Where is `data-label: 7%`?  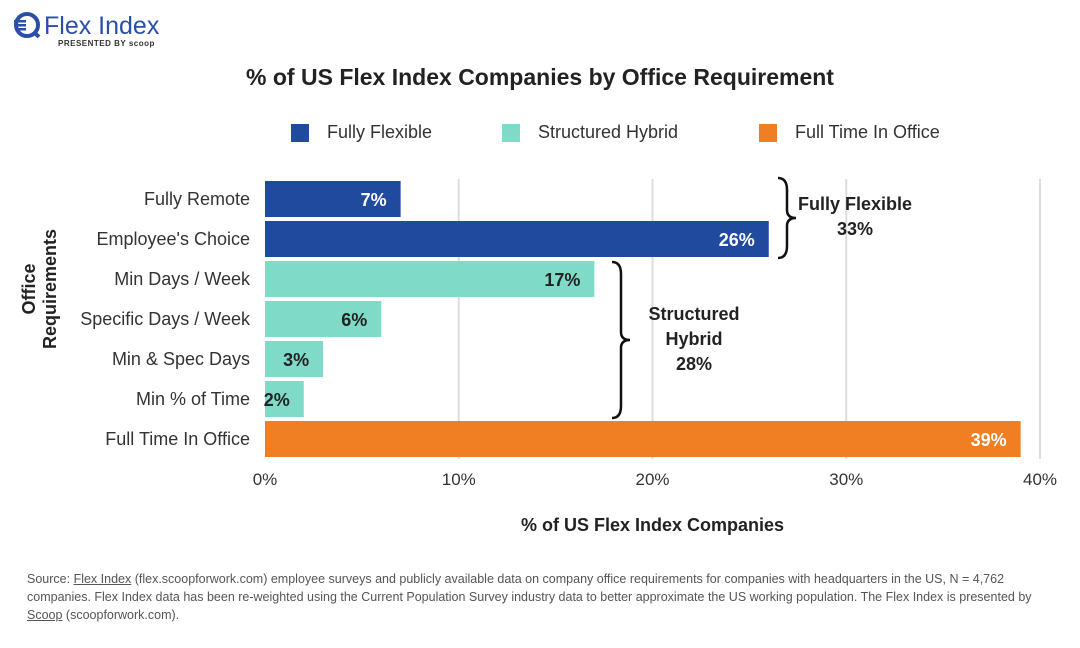 data-label: 7% is located at coordinates (374, 200).